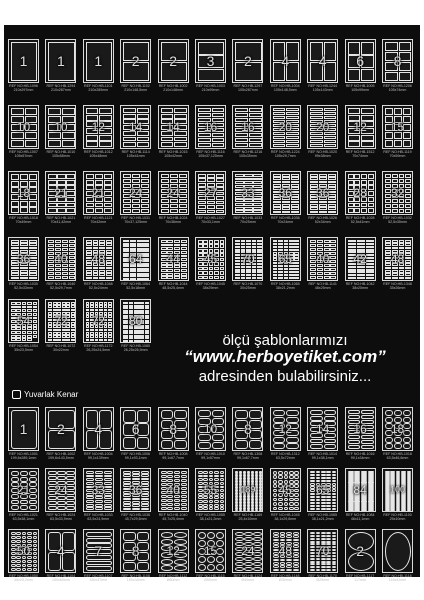 The width and height of the screenshot is (424, 600). I want to click on square-template-27: 27, so click(210, 193).